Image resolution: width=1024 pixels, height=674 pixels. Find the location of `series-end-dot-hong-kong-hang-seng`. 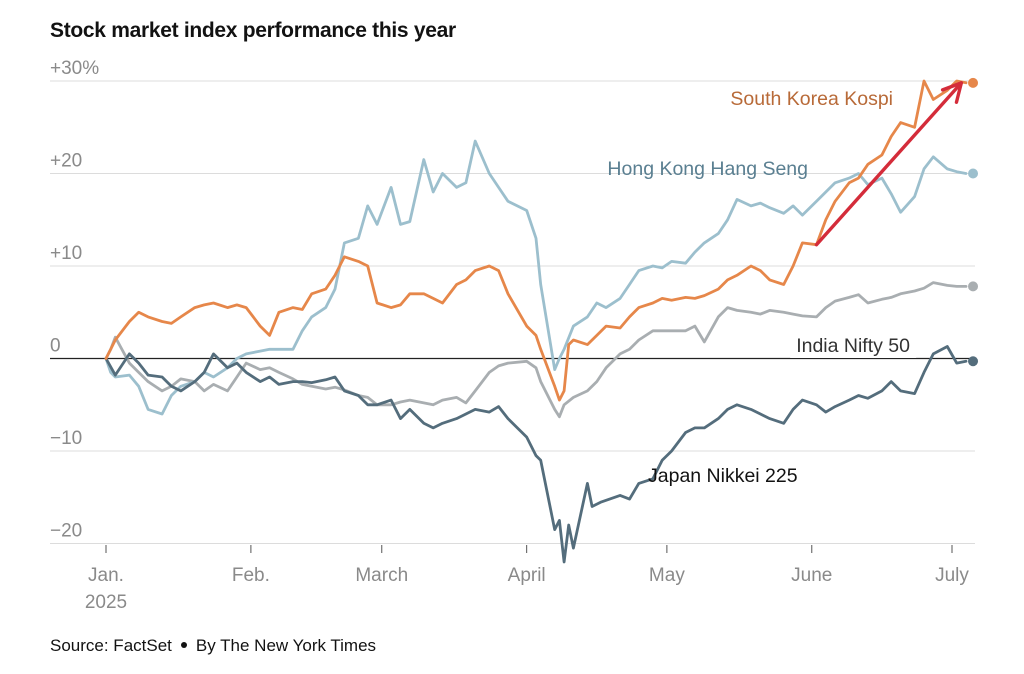

series-end-dot-hong-kong-hang-seng is located at coordinates (973, 173).